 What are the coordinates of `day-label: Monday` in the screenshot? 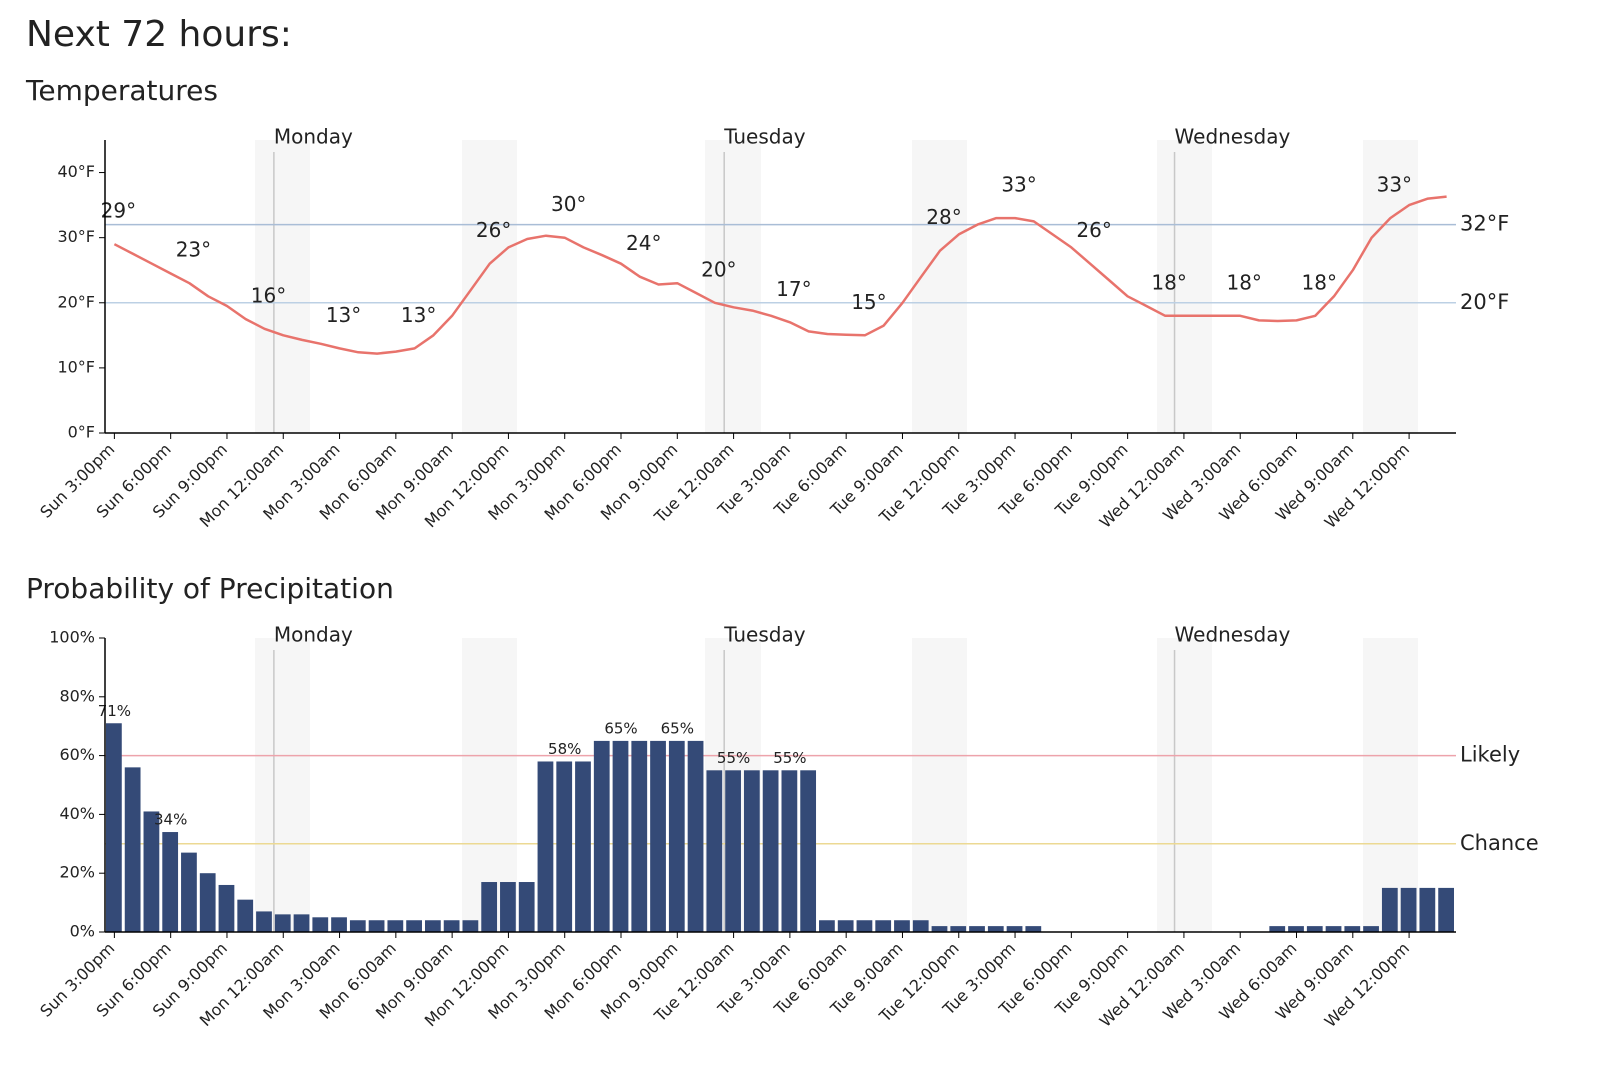 It's located at (313, 137).